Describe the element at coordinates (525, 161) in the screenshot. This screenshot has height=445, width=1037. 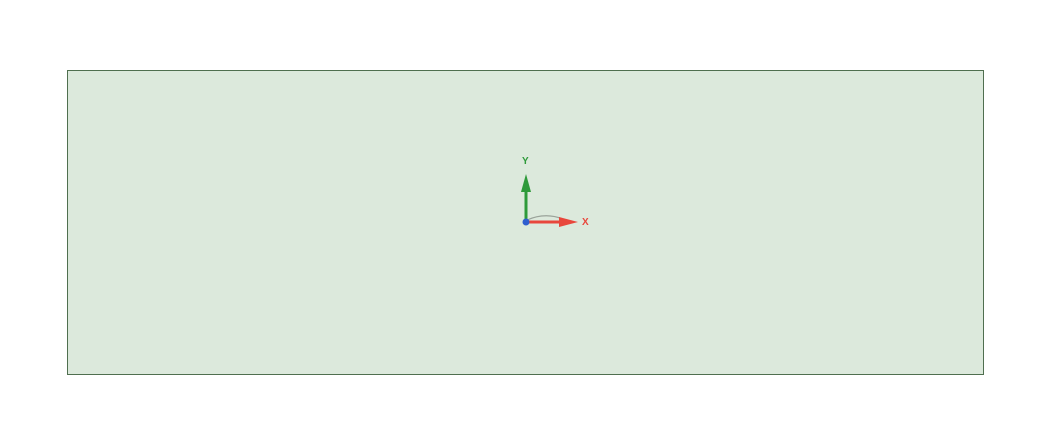
I see `y-axis-label: Y` at that location.